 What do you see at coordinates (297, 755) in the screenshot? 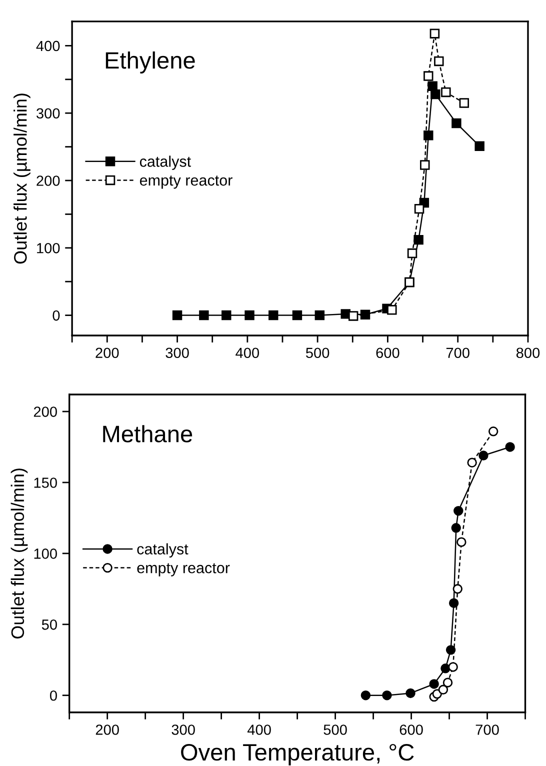
I see `x-axis-title: Oven Temperature, °C` at bounding box center [297, 755].